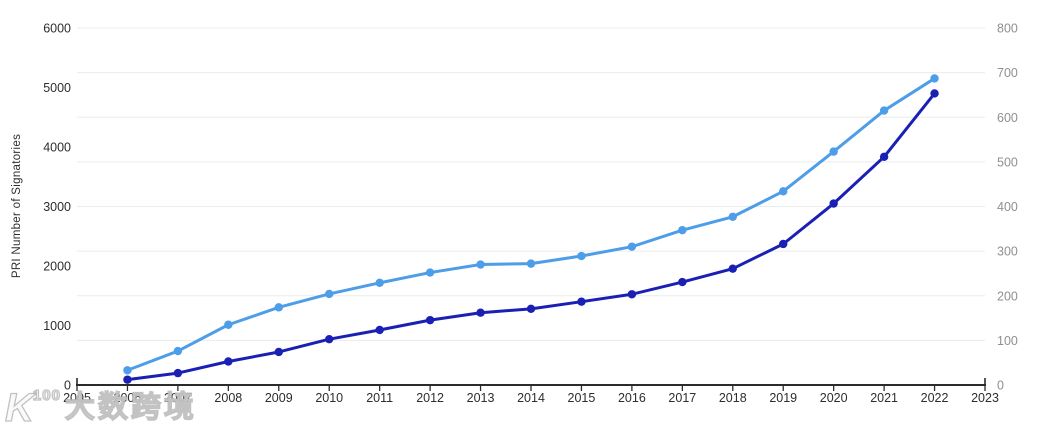 The width and height of the screenshot is (1057, 430). What do you see at coordinates (57, 326) in the screenshot?
I see `left-tick-label: 1000` at bounding box center [57, 326].